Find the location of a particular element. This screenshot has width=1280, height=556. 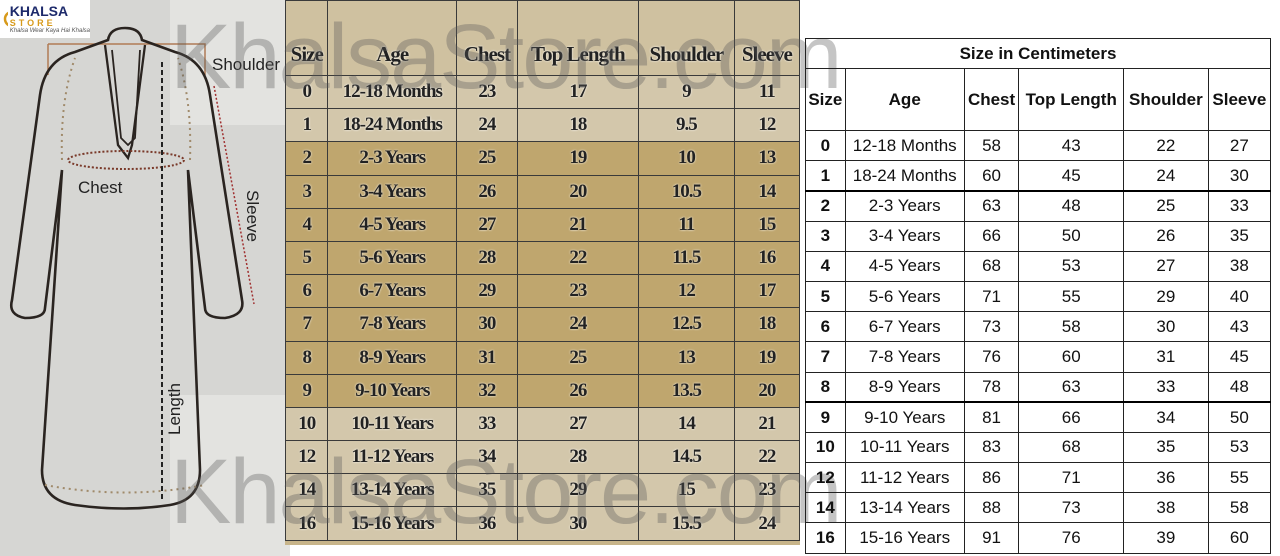

cm-header-age: Age is located at coordinates (904, 99).